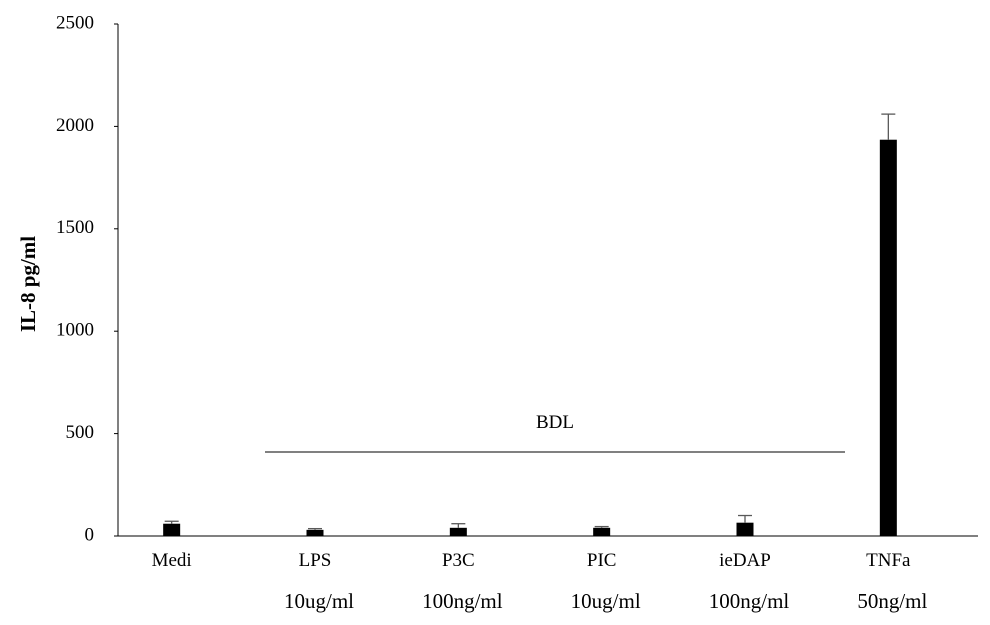  I want to click on y-tick-label: 500, so click(80, 432).